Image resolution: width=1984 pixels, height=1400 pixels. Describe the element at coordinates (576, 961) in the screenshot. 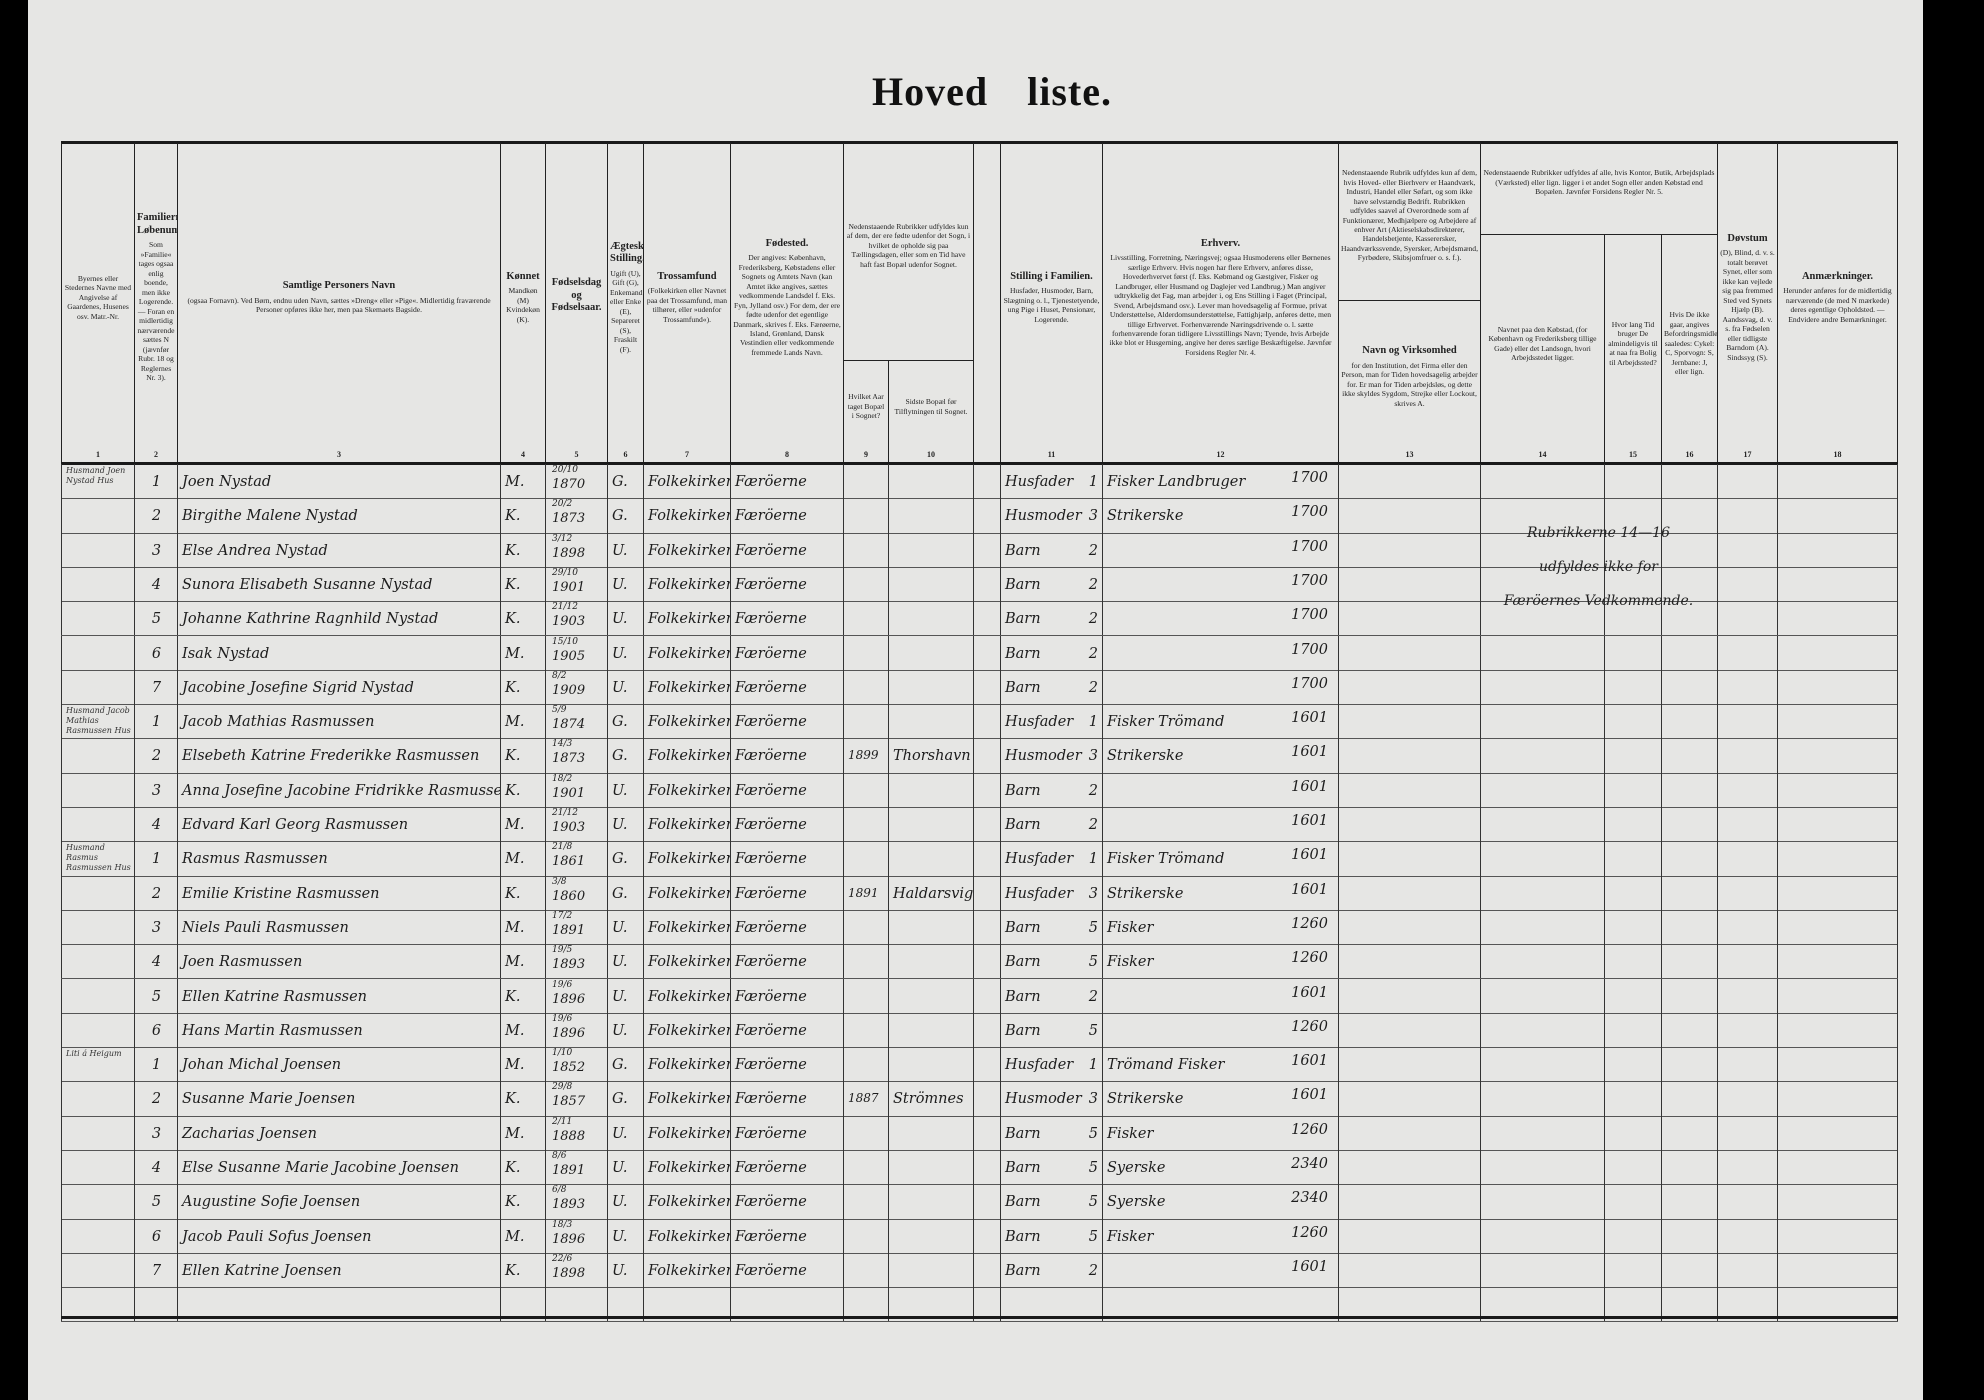

I see `cell-birth: 19/5 1893` at that location.